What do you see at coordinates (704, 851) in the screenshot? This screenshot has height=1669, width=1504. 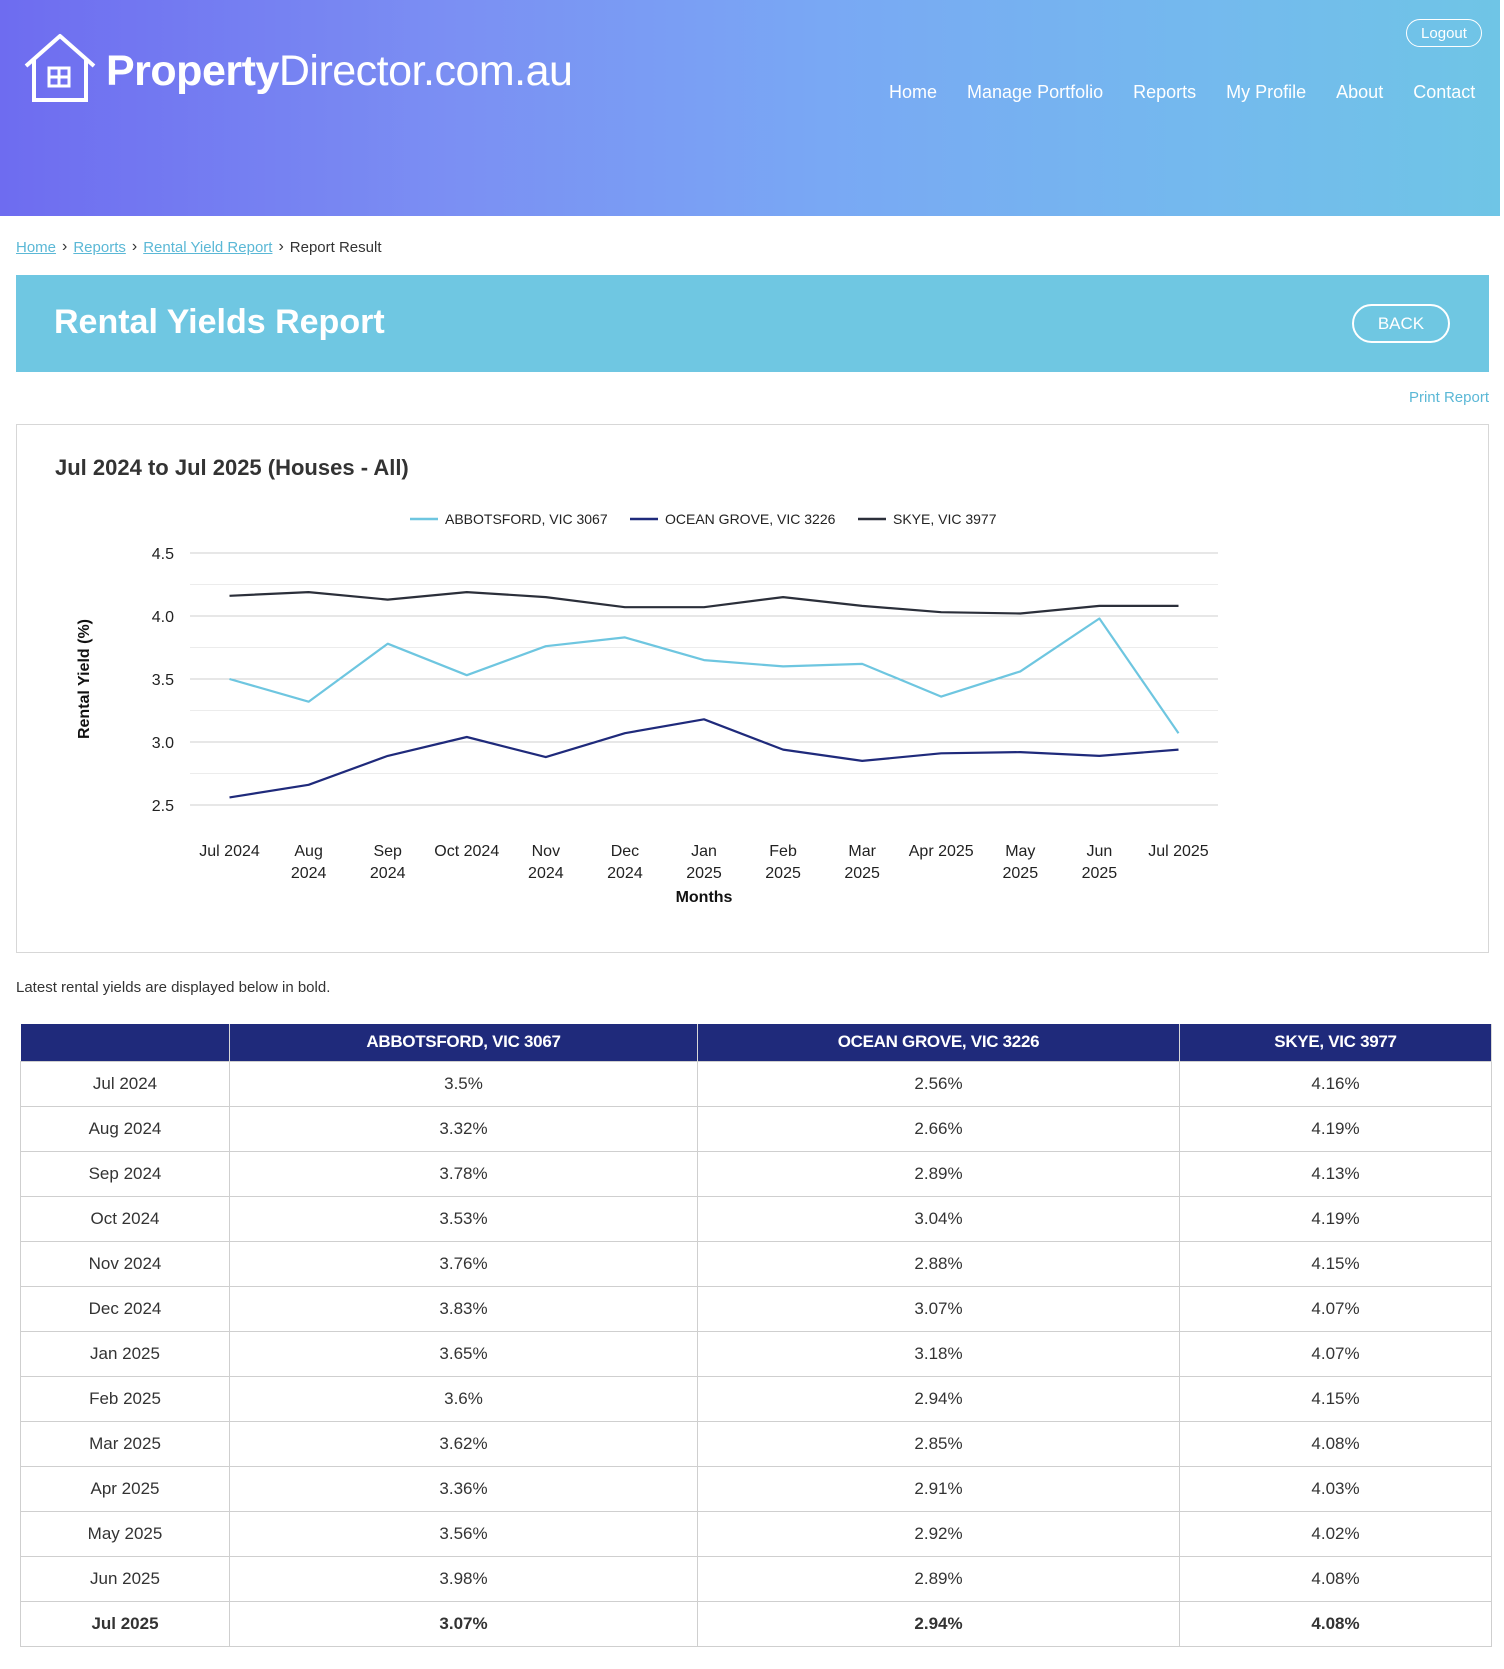 I see `x-tick-label: Jan` at bounding box center [704, 851].